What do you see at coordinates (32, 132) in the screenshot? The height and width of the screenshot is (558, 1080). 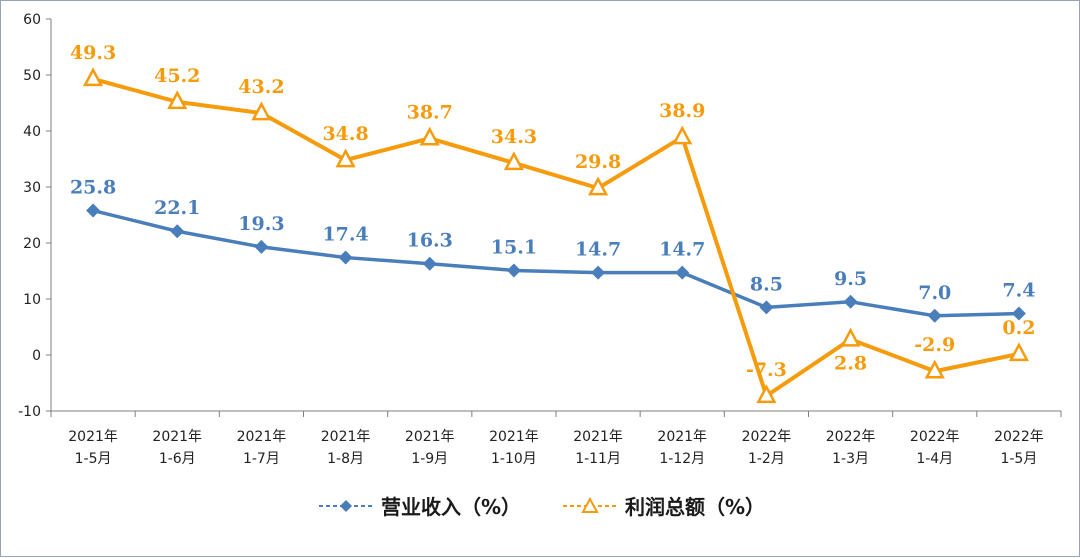 I see `y-tick-label: 40` at bounding box center [32, 132].